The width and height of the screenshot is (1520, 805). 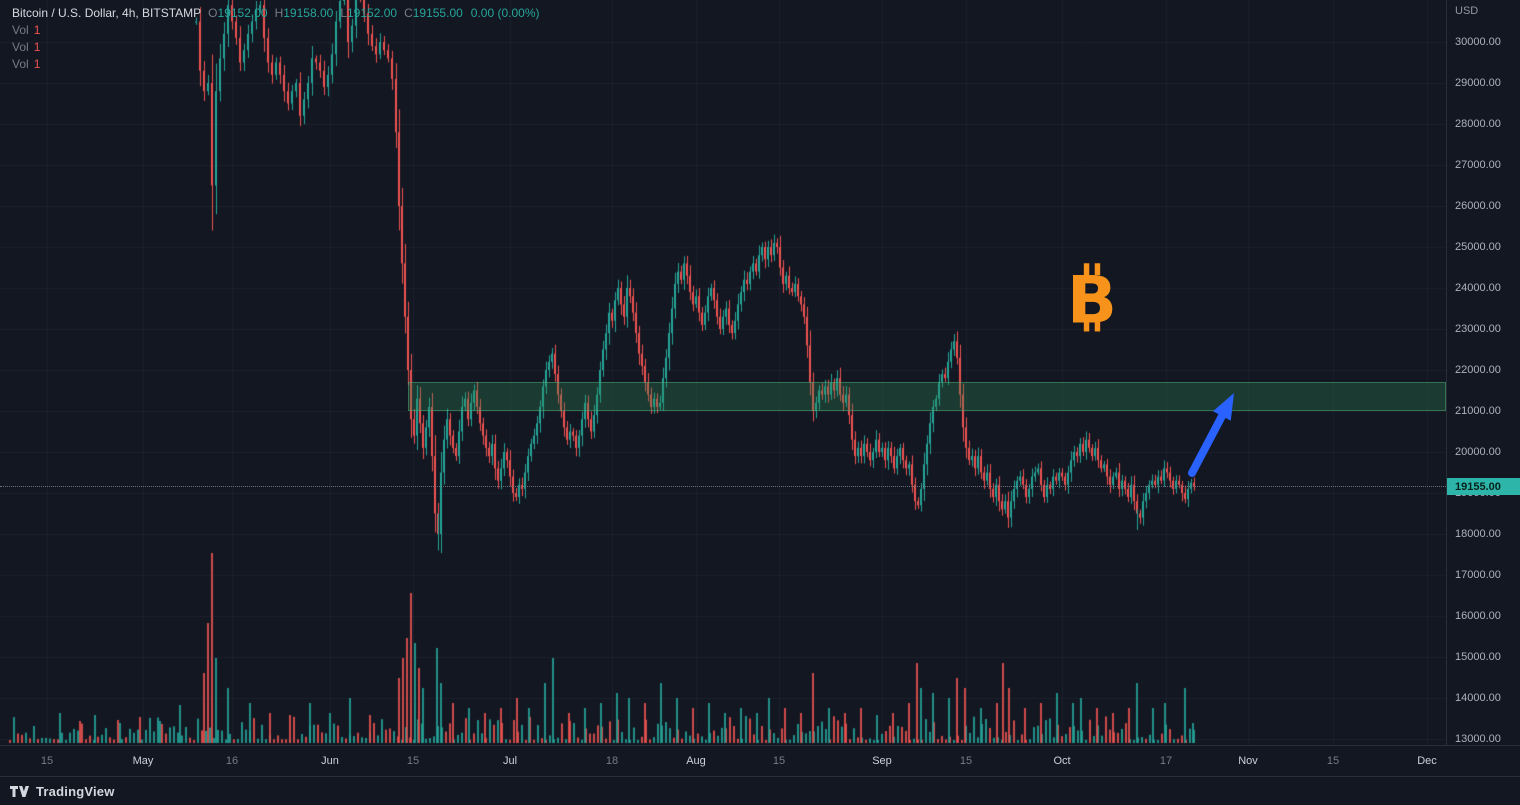 What do you see at coordinates (612, 761) in the screenshot?
I see `time-tick: 18` at bounding box center [612, 761].